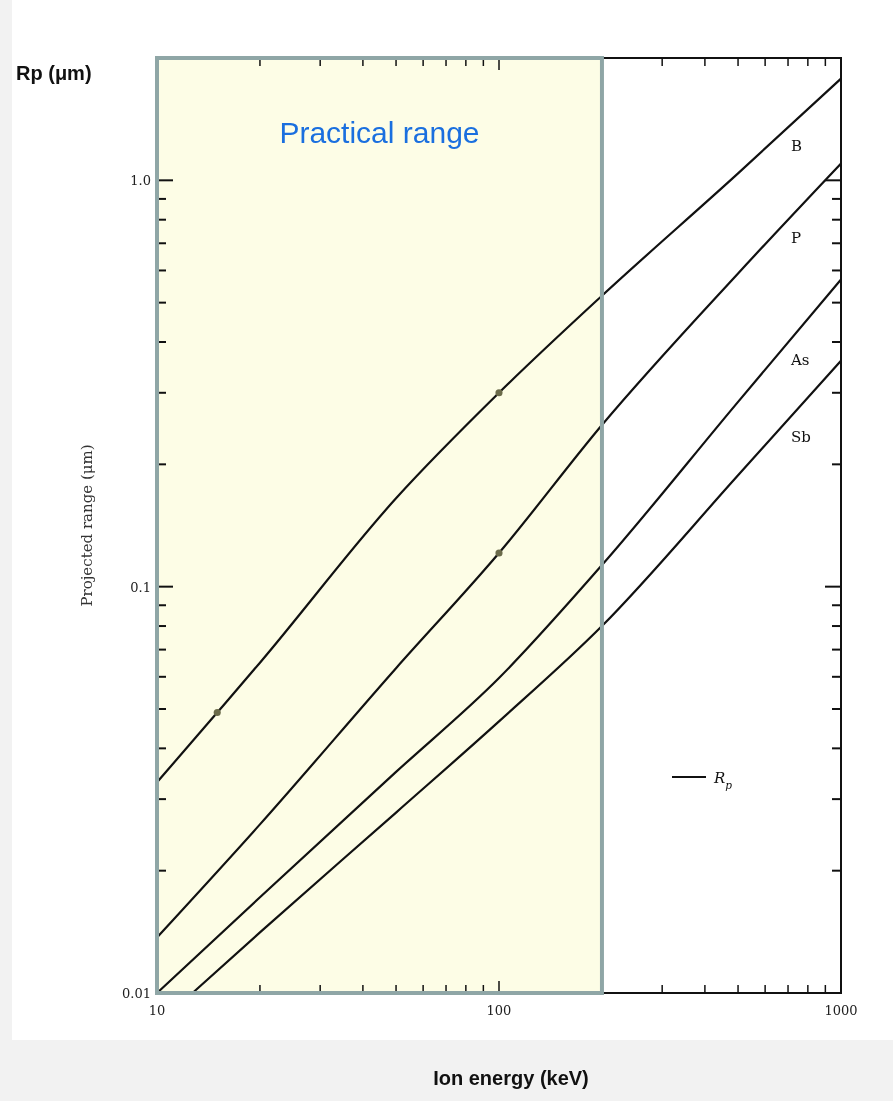 Image resolution: width=893 pixels, height=1101 pixels. What do you see at coordinates (140, 181) in the screenshot?
I see `y-tick-label: 1.0` at bounding box center [140, 181].